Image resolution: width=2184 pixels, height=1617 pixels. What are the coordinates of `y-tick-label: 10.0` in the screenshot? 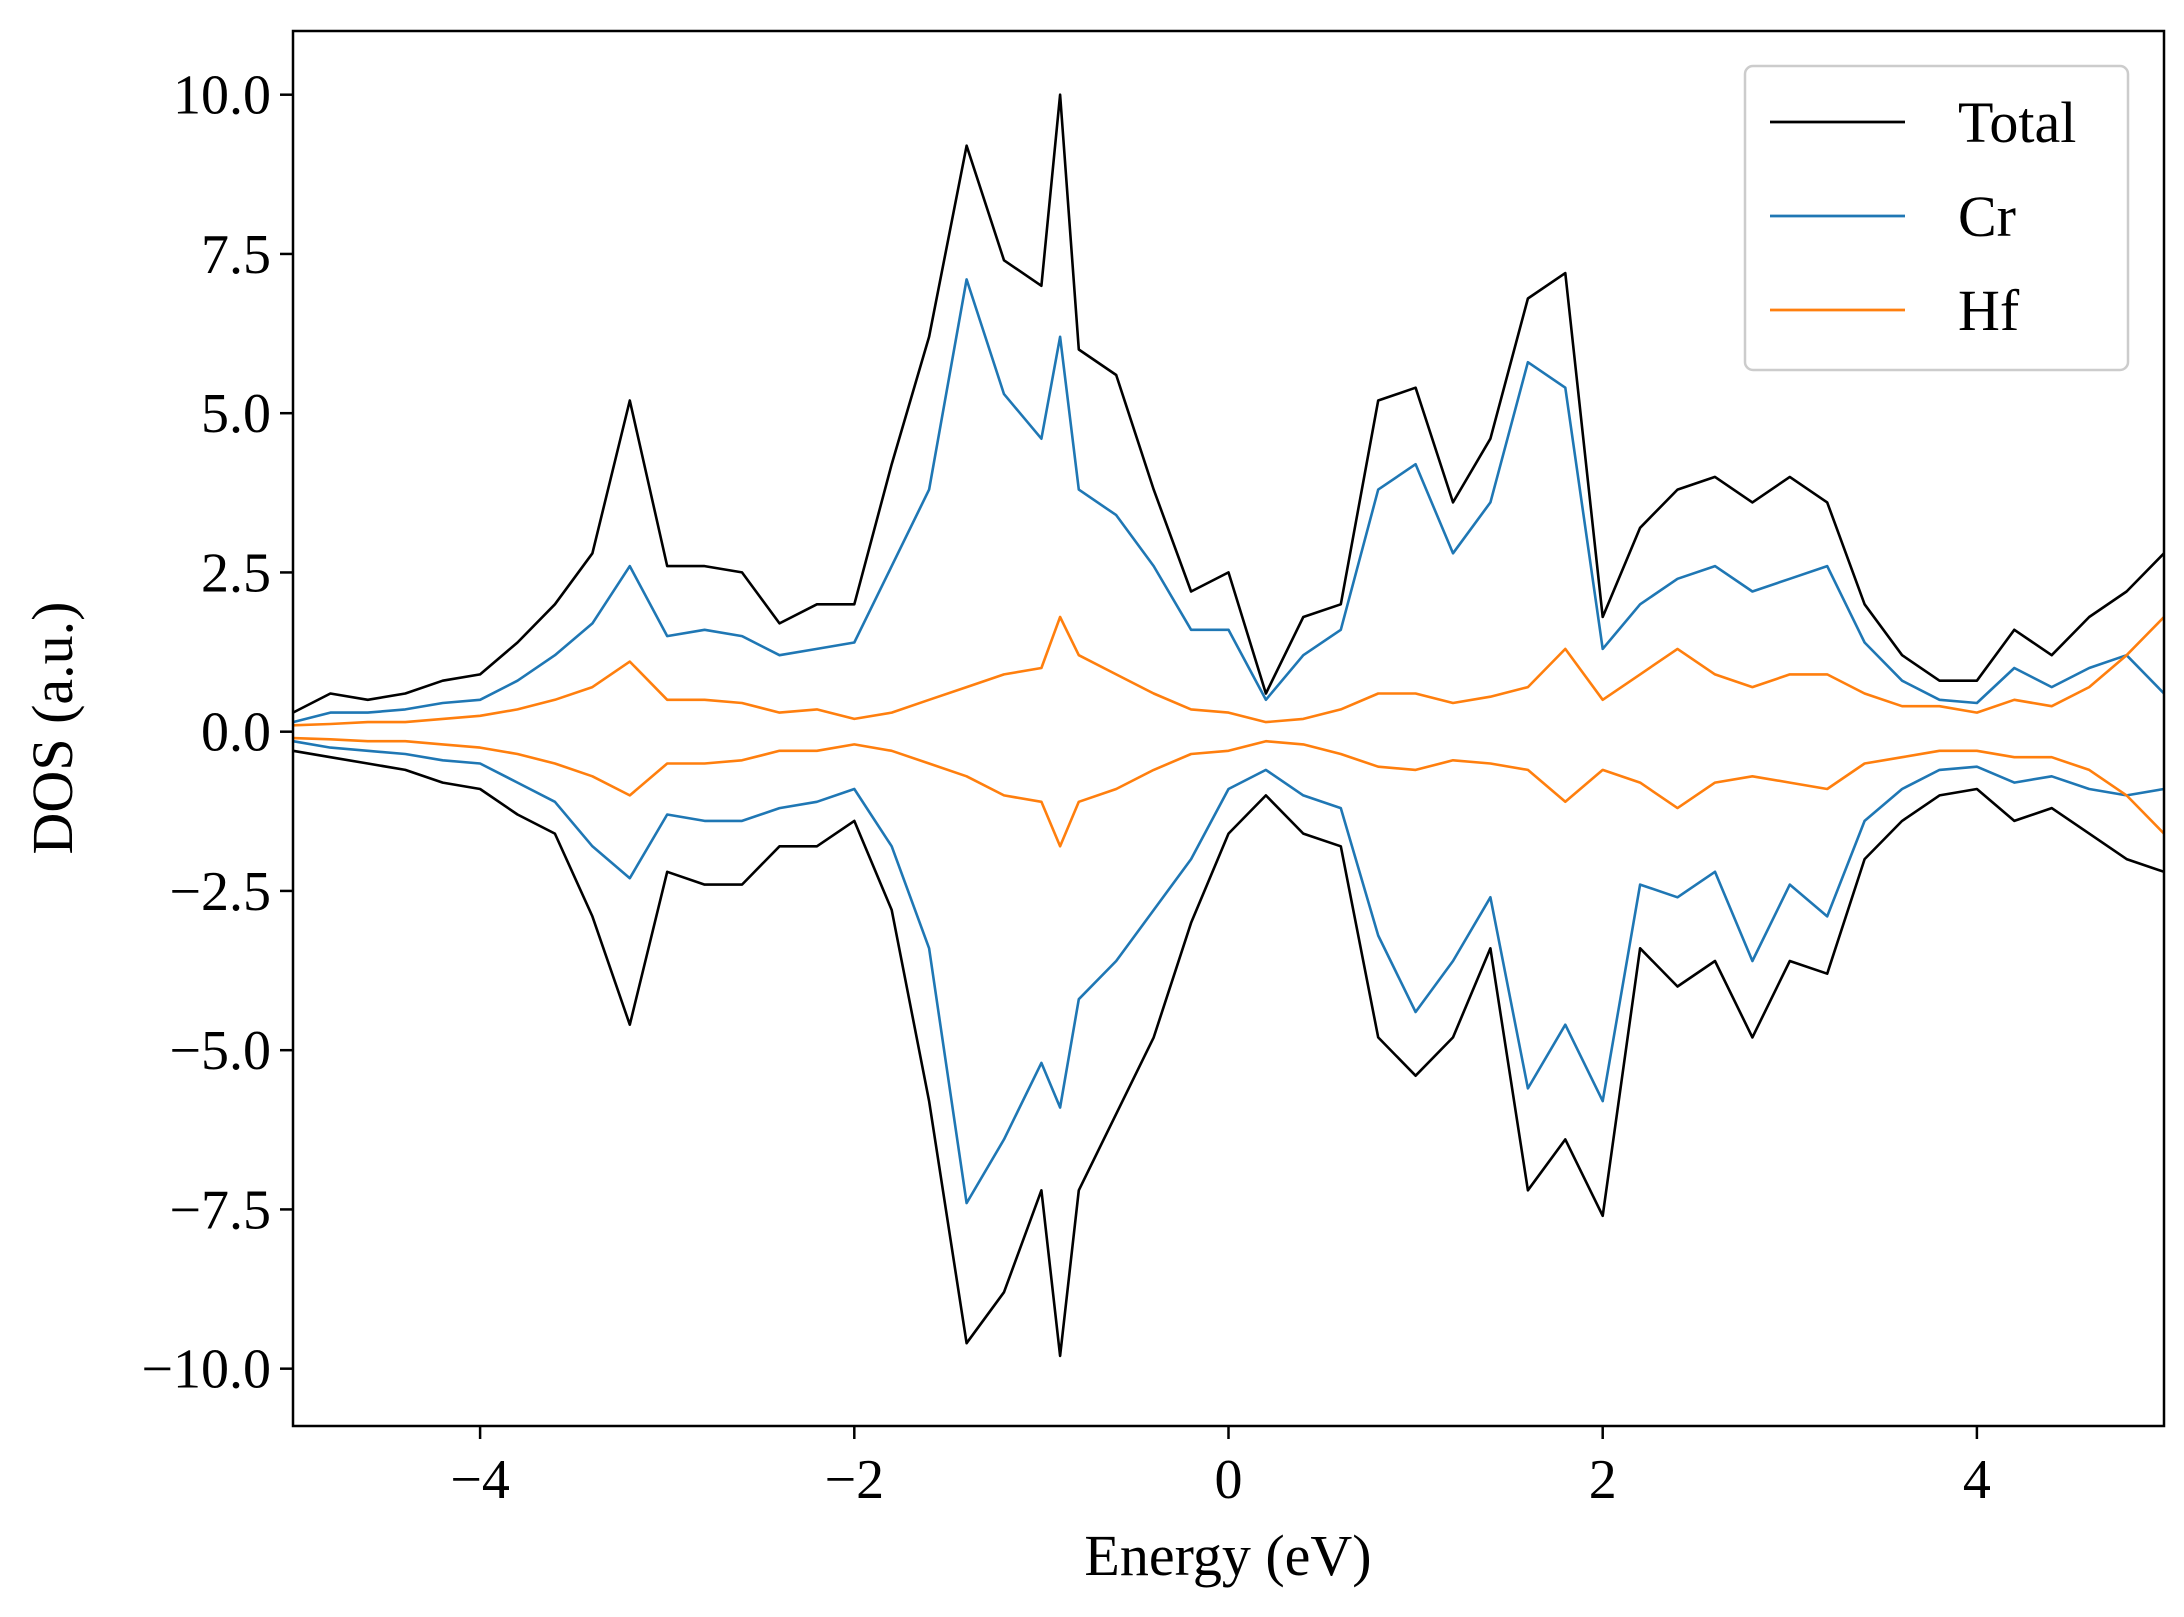 It's located at (222, 96).